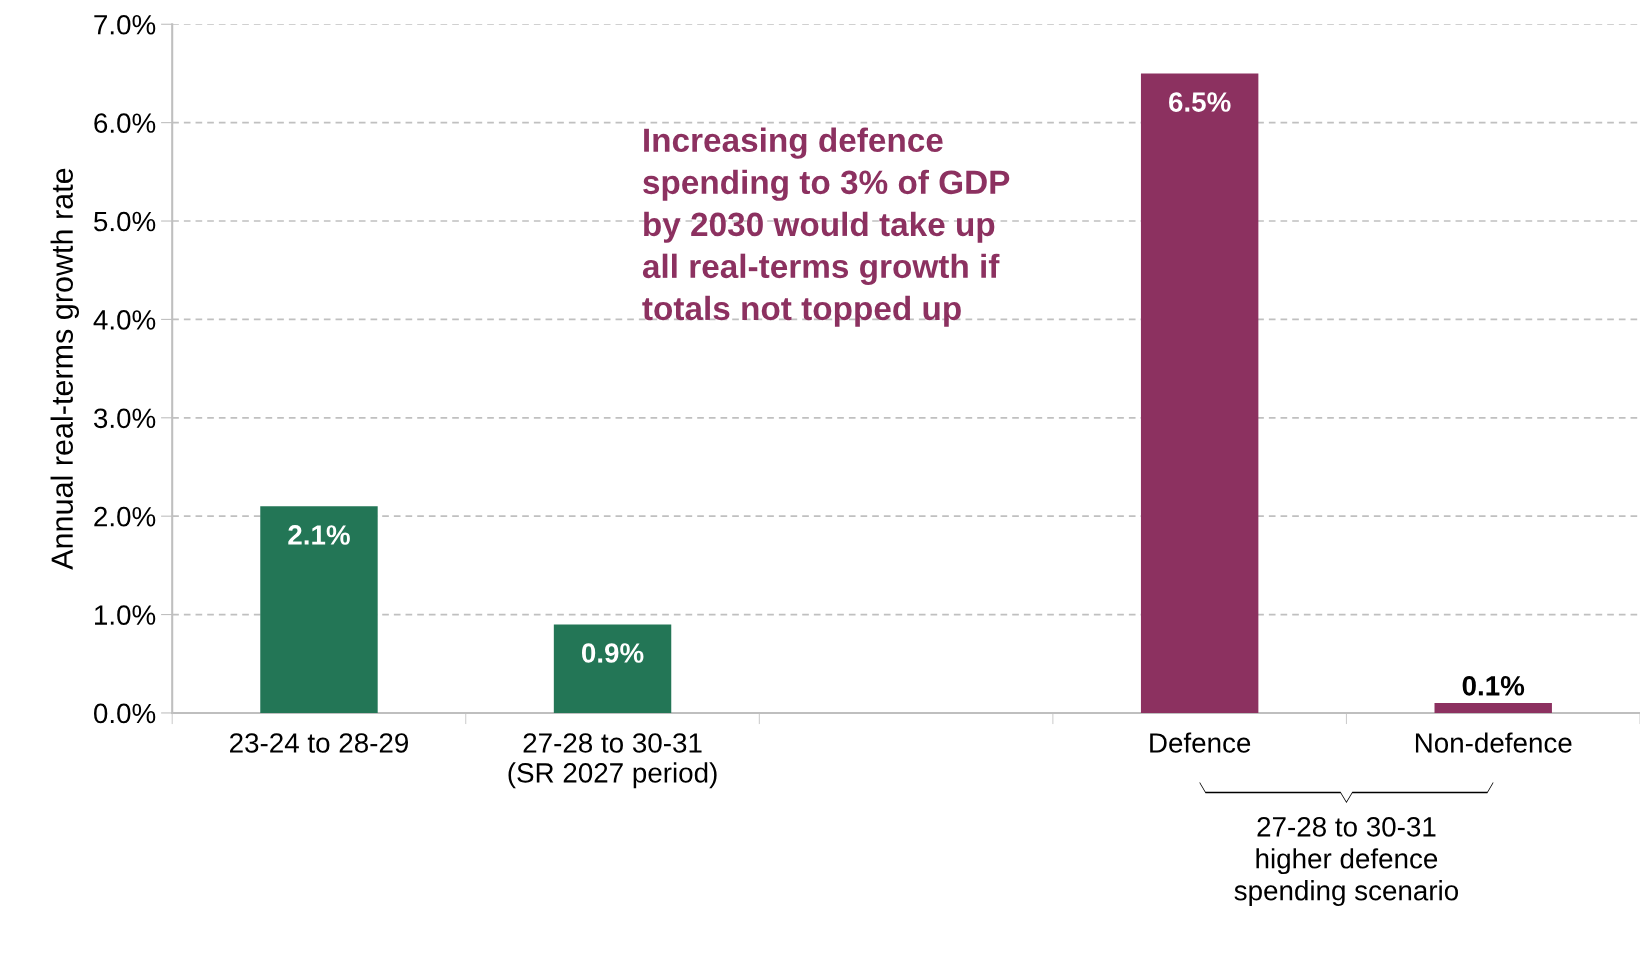 The height and width of the screenshot is (970, 1640). I want to click on y-tick-label: 2.0%, so click(125, 516).